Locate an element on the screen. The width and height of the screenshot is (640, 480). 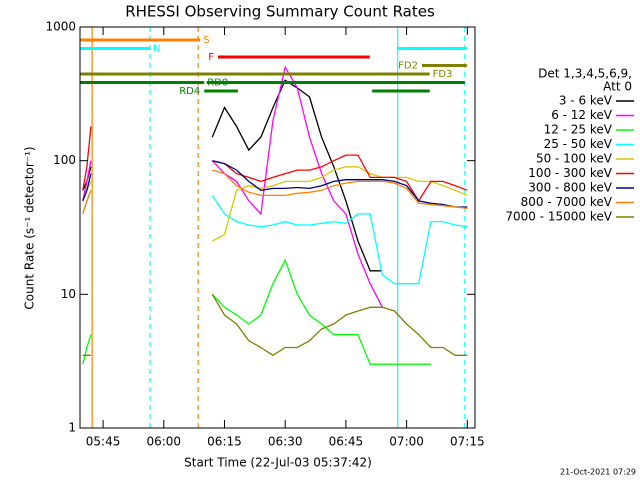
x-tick-label: 07:15 is located at coordinates (467, 442).